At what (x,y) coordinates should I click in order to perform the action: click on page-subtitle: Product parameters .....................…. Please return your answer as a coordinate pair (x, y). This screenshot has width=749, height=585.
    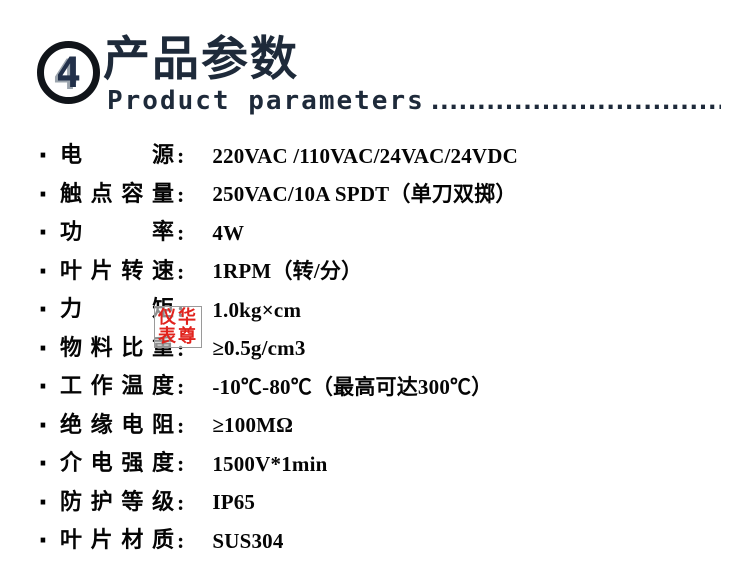
    Looking at the image, I should click on (414, 101).